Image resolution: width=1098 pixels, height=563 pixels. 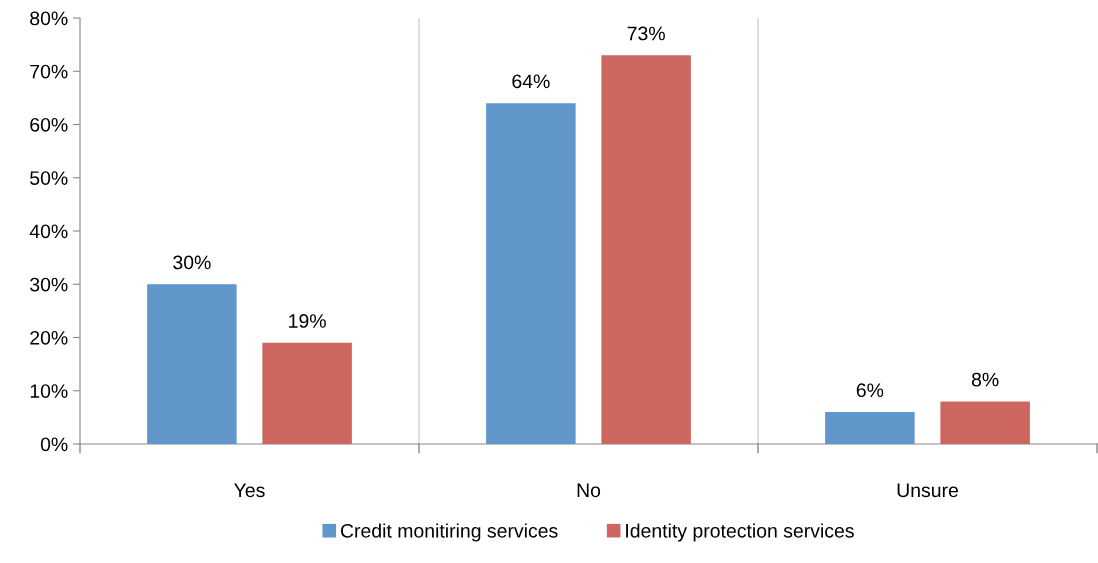 What do you see at coordinates (870, 390) in the screenshot?
I see `data-label: 6%` at bounding box center [870, 390].